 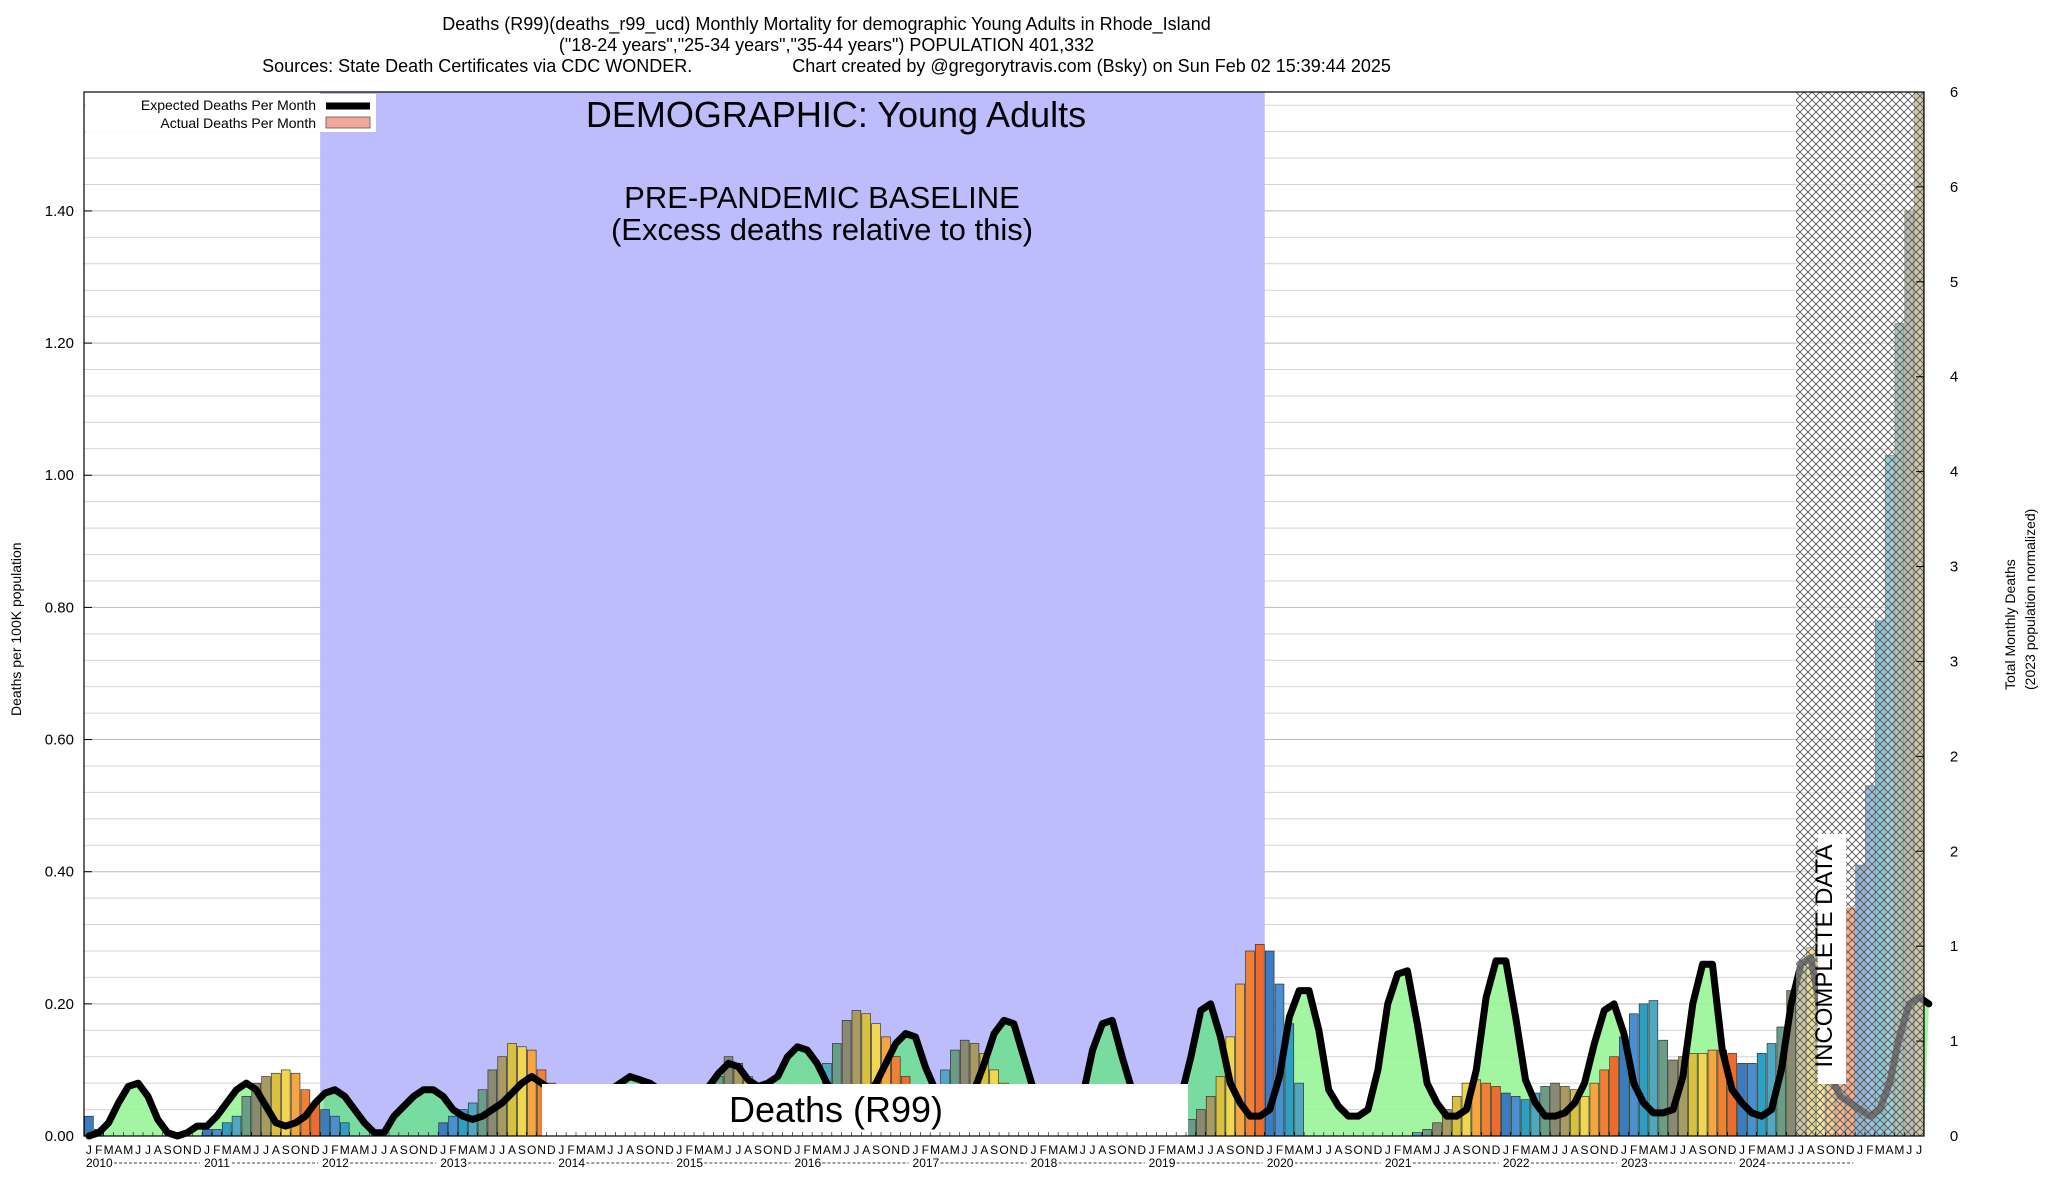 I want to click on y-left-tick-label: 0.20, so click(x=59, y=1004).